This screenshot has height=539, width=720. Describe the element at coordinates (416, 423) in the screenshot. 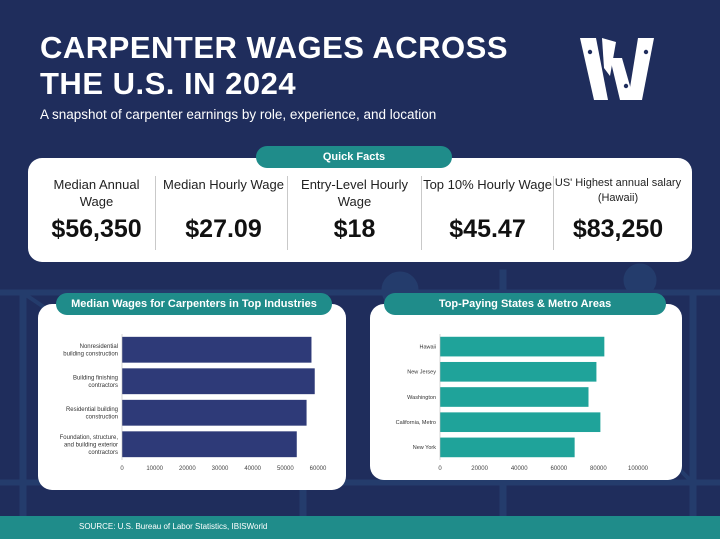

I see `category-label: California, Metro` at that location.